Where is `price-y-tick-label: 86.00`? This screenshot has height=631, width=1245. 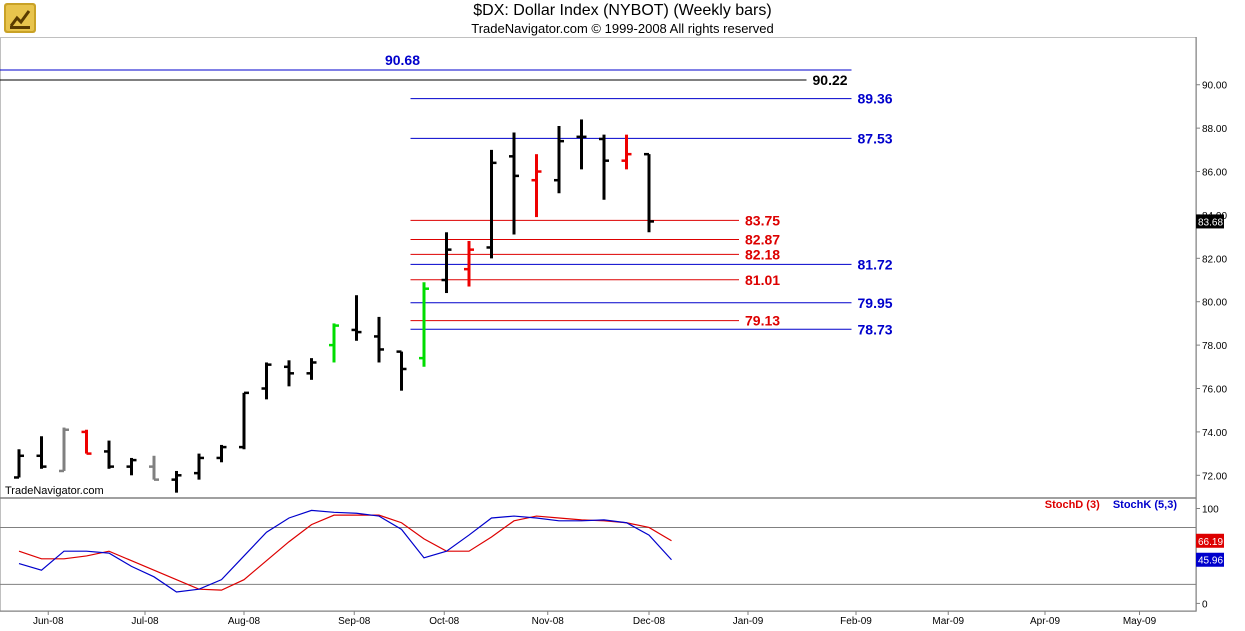 price-y-tick-label: 86.00 is located at coordinates (1214, 173).